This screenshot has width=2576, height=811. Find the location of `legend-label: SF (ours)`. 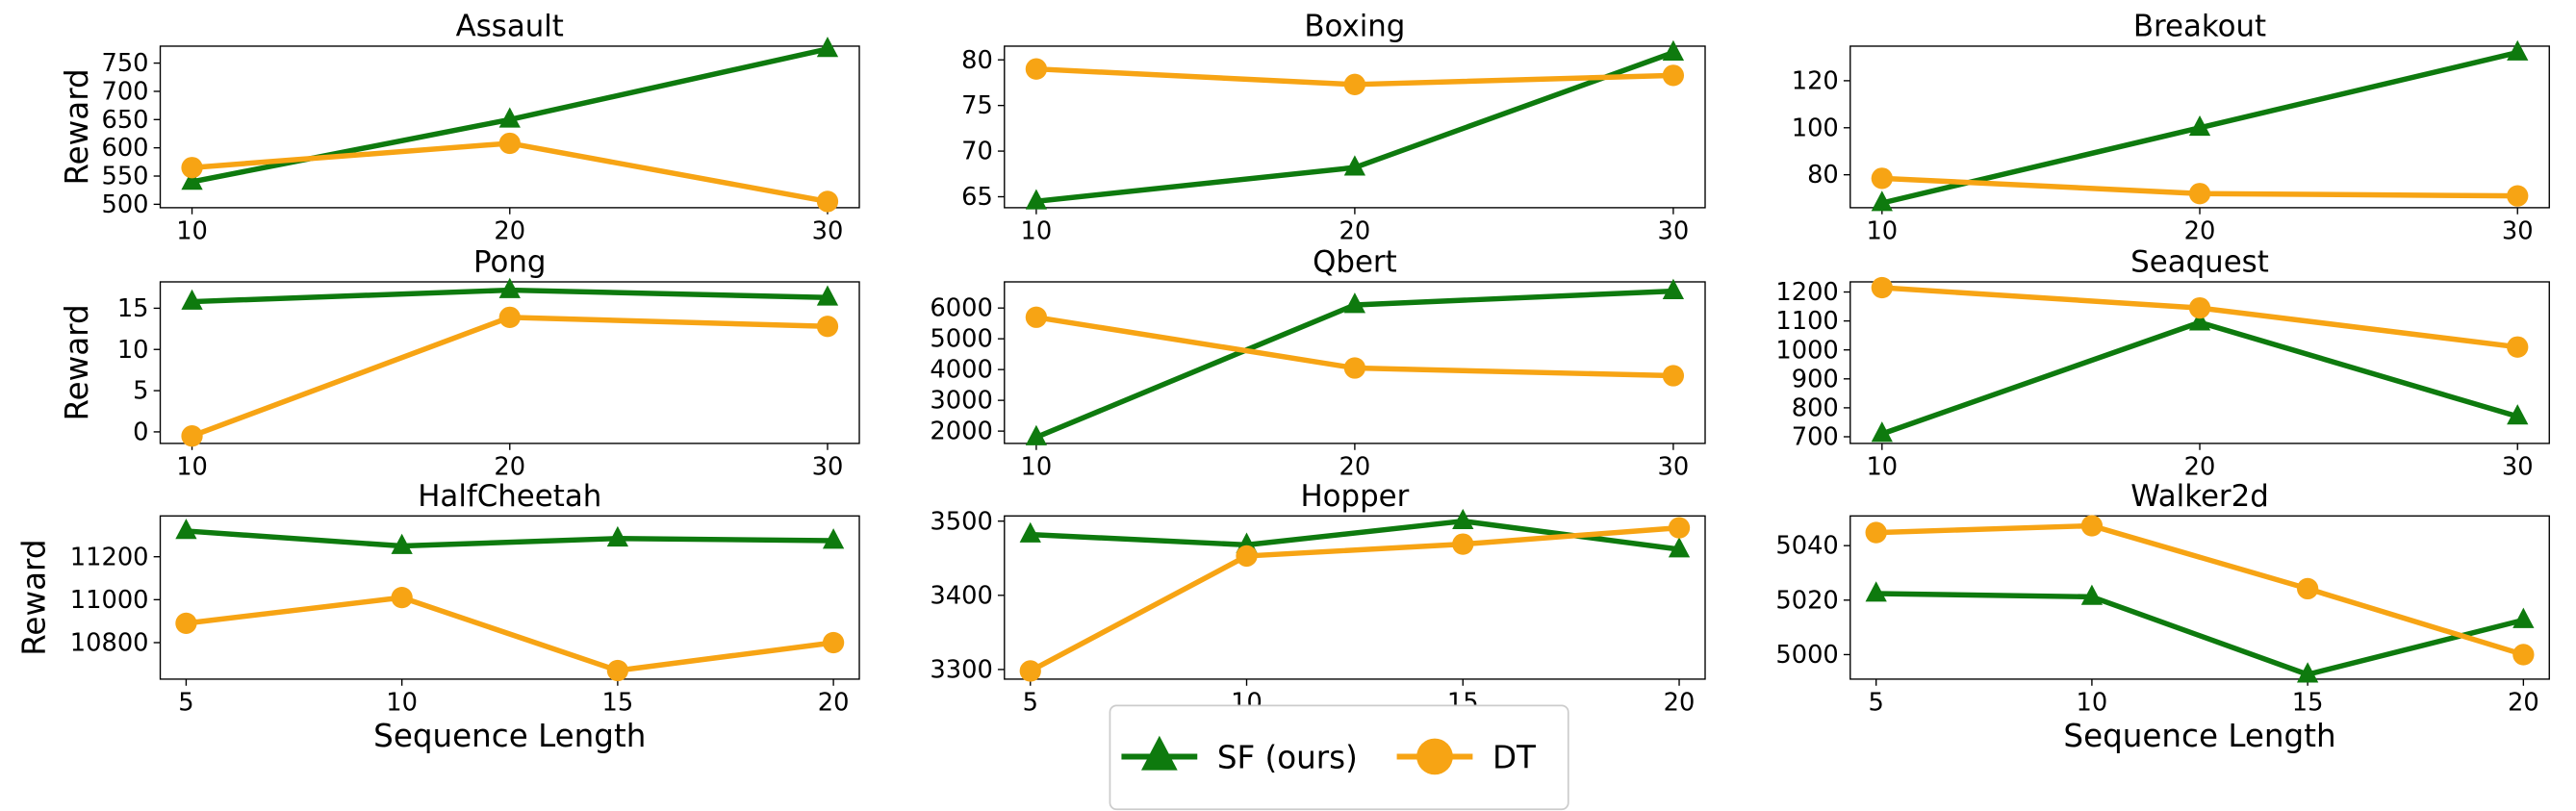

legend-label: SF (ours) is located at coordinates (1287, 757).